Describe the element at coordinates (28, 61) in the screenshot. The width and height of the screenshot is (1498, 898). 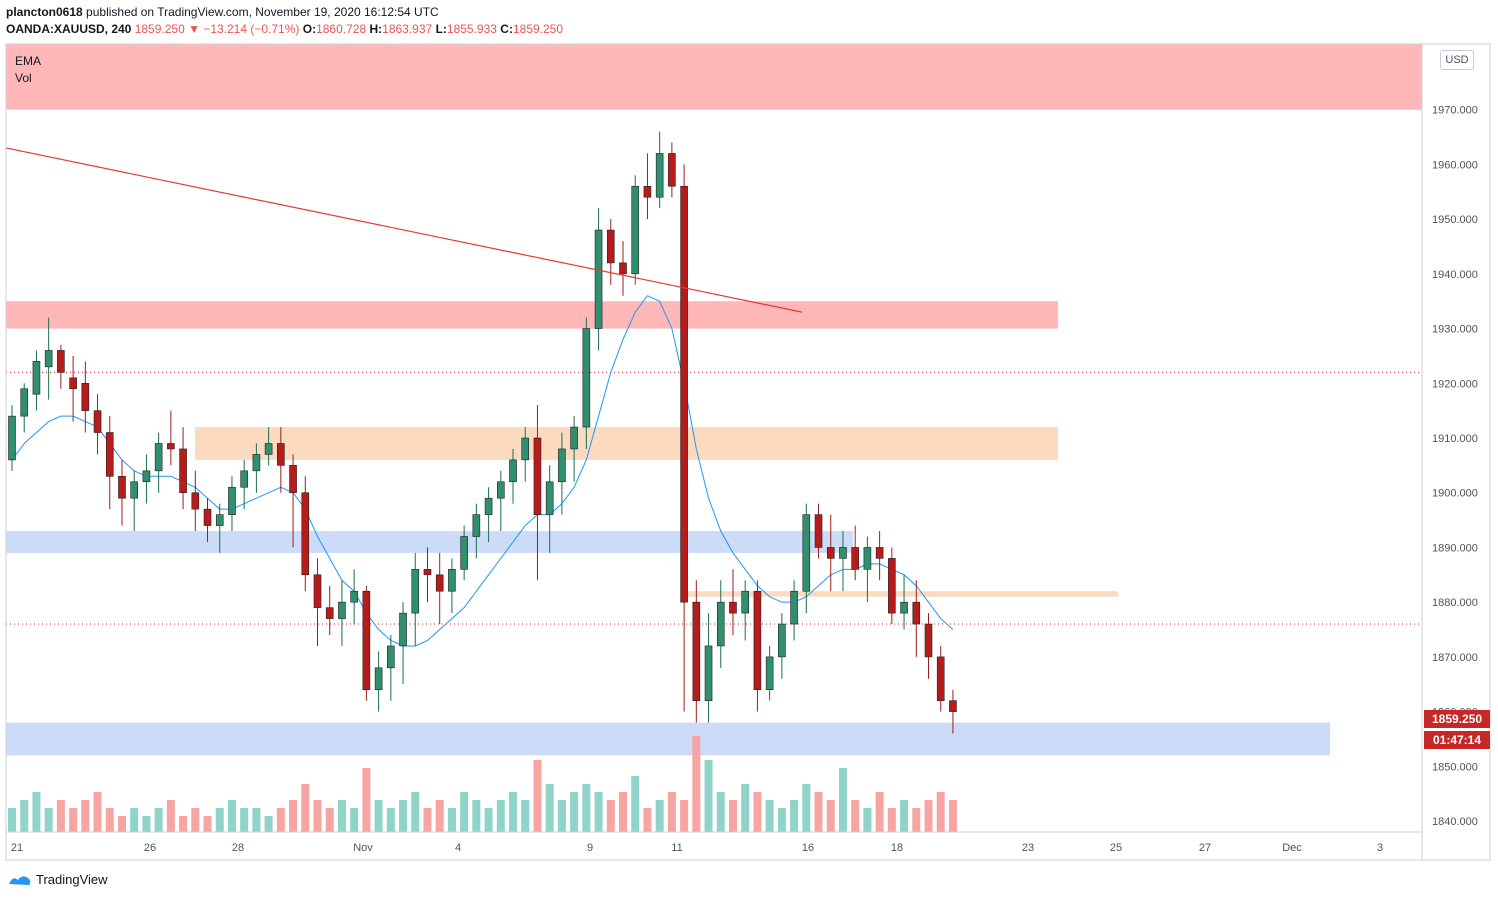
I see `ema-legend: EMA` at that location.